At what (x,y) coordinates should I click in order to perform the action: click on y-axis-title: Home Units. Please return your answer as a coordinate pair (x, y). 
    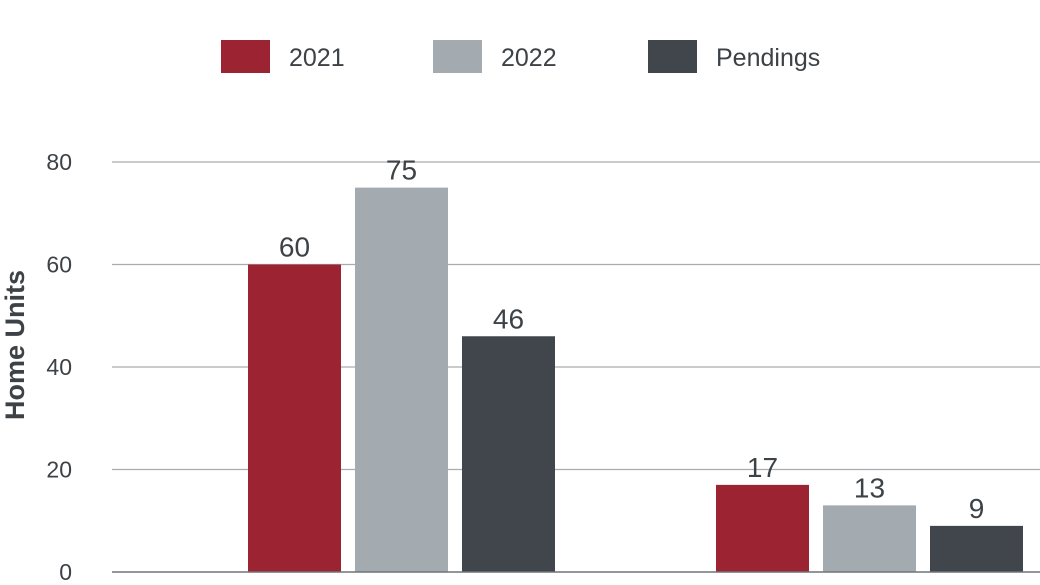
    Looking at the image, I should click on (15, 345).